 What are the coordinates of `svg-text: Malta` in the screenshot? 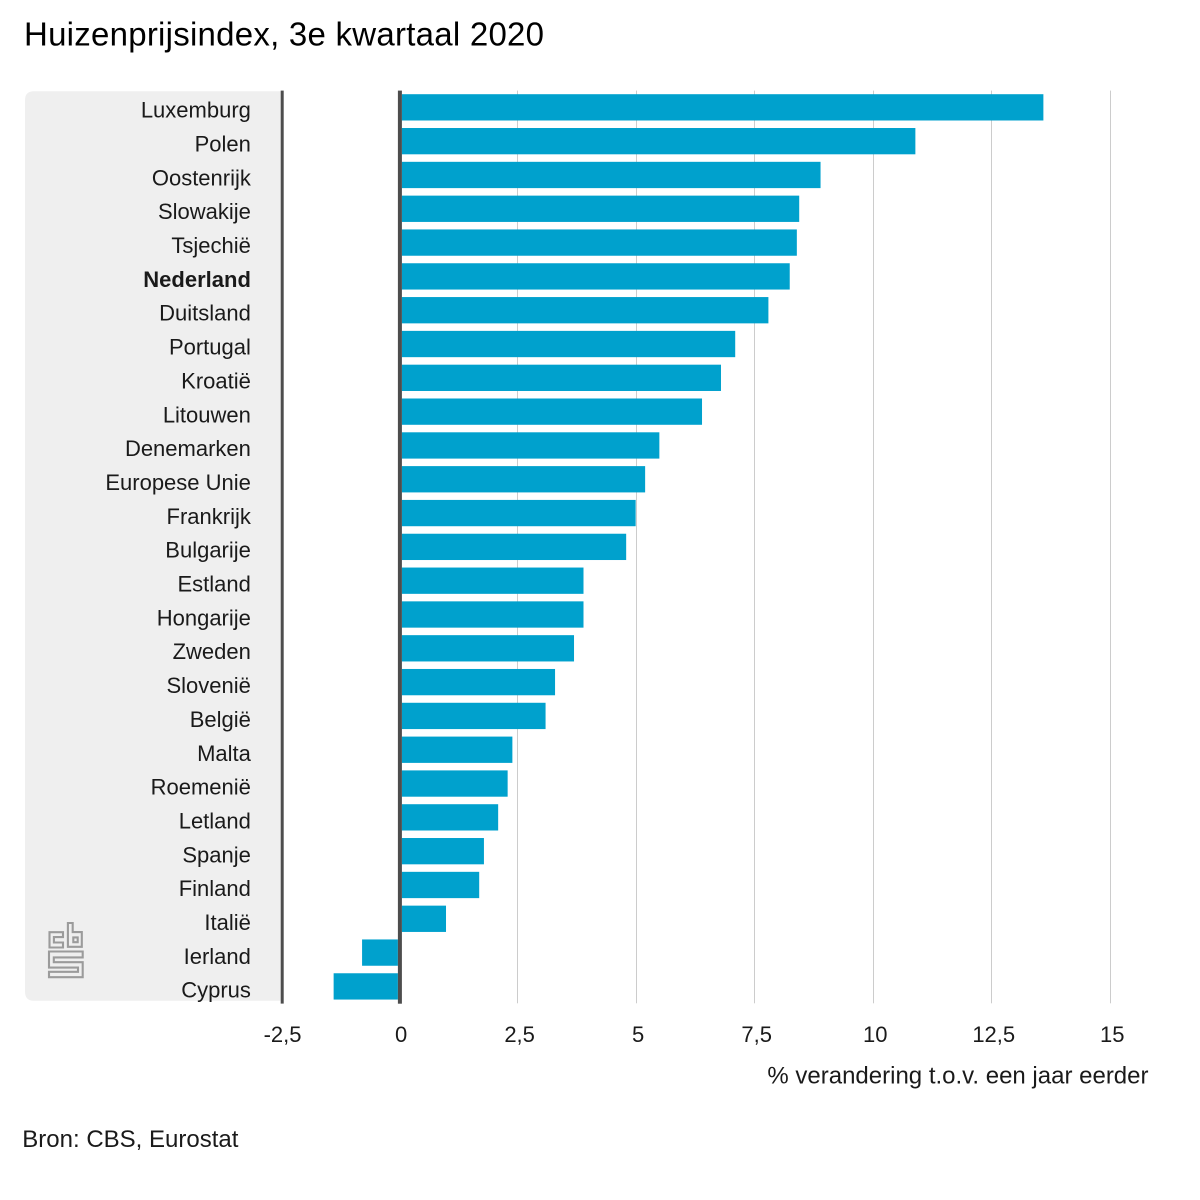 It's located at (224, 753).